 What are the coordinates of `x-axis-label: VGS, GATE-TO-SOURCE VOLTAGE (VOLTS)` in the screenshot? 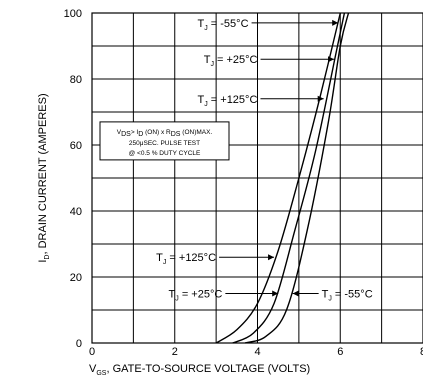 It's located at (199, 370).